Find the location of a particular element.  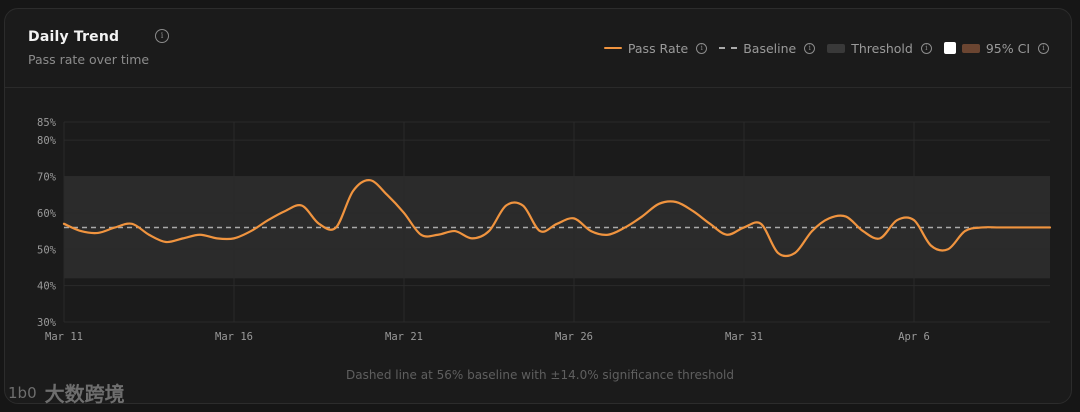

x-tick-label: Mar 31 is located at coordinates (744, 337).